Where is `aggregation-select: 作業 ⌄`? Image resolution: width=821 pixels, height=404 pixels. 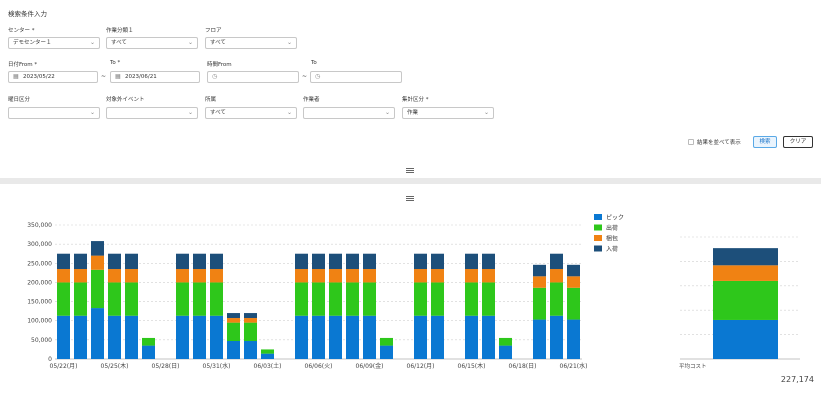 aggregation-select: 作業 ⌄ is located at coordinates (448, 113).